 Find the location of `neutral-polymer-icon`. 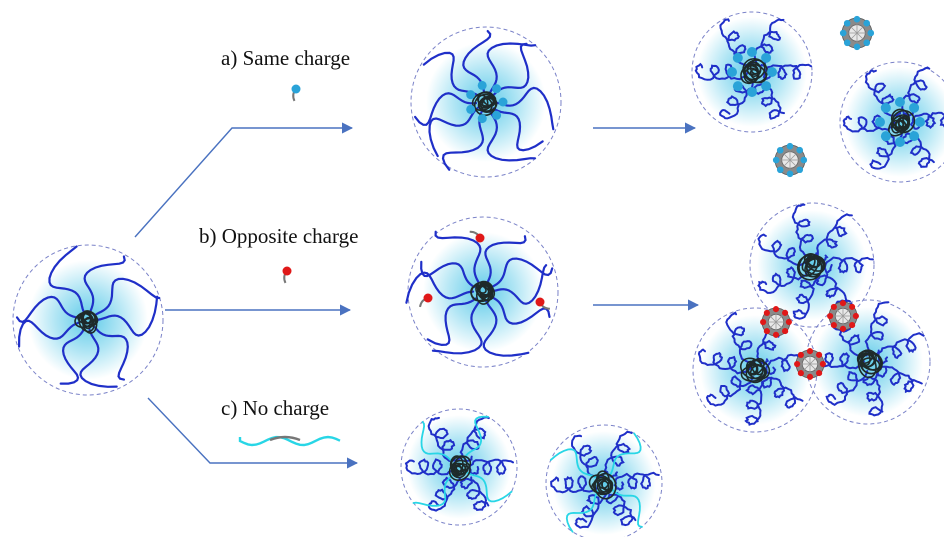

neutral-polymer-icon is located at coordinates (289, 441).